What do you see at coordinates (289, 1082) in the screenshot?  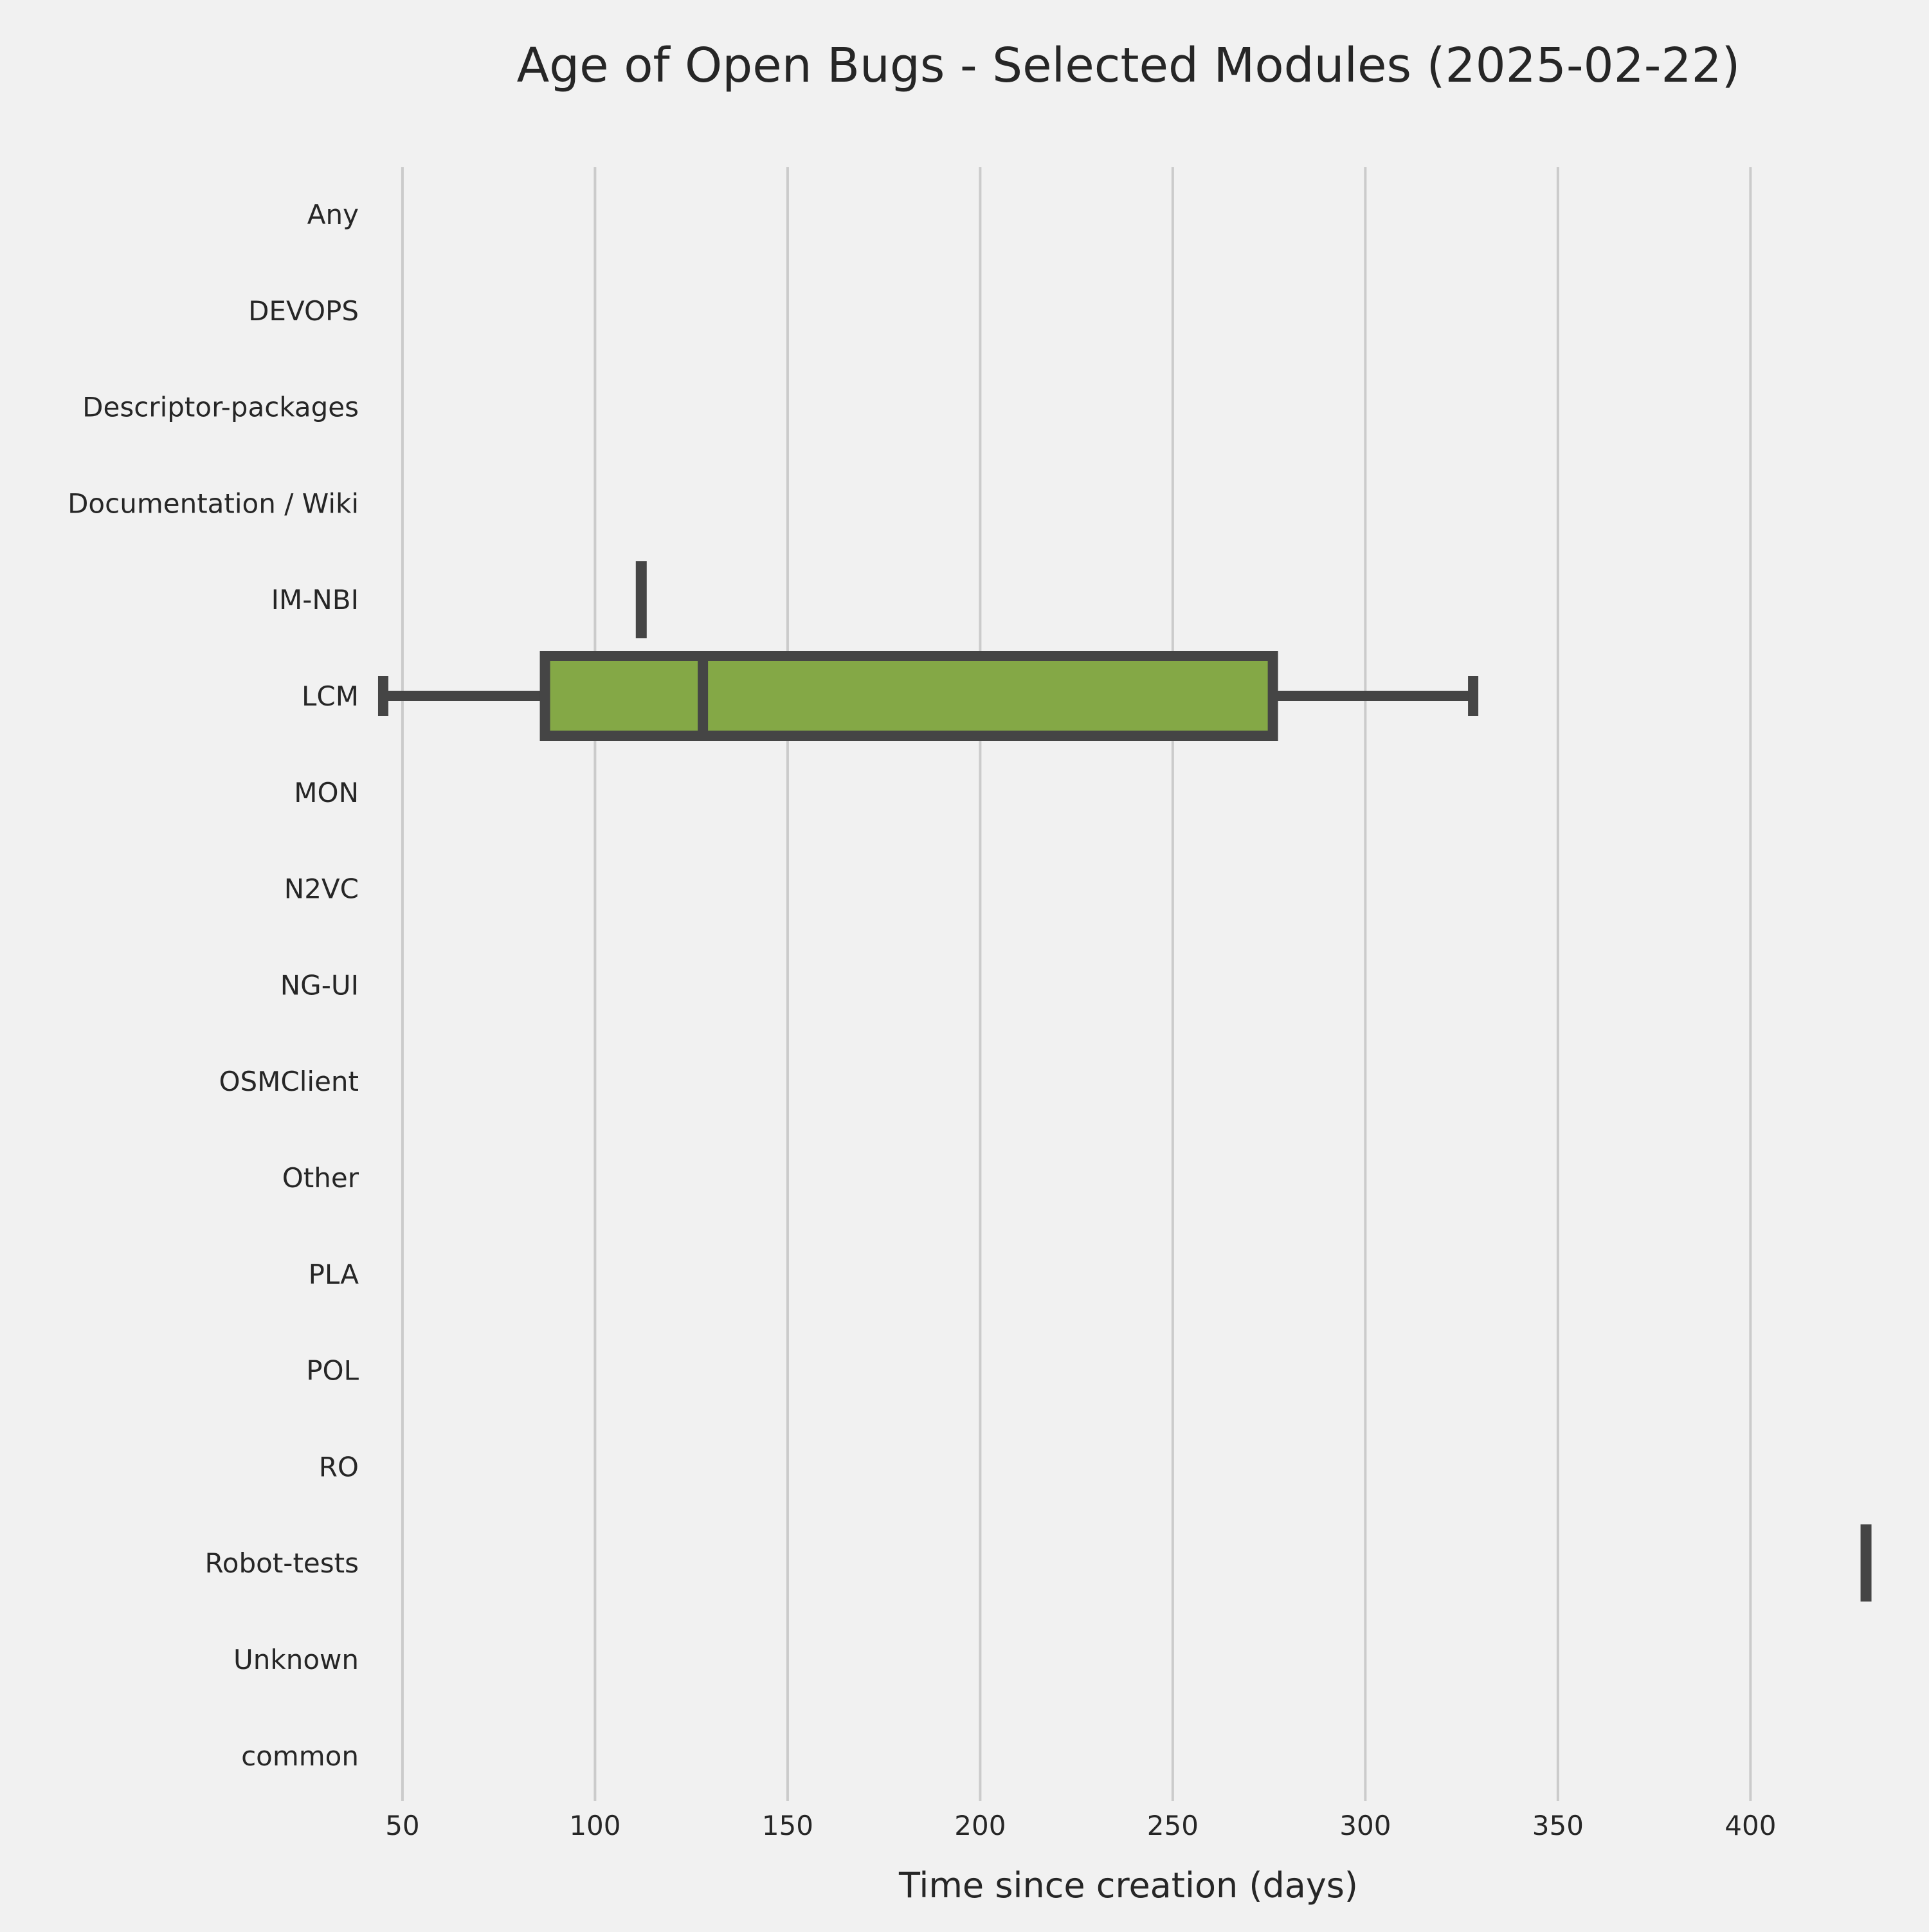 I see `y-tick-label: OSMClient` at bounding box center [289, 1082].